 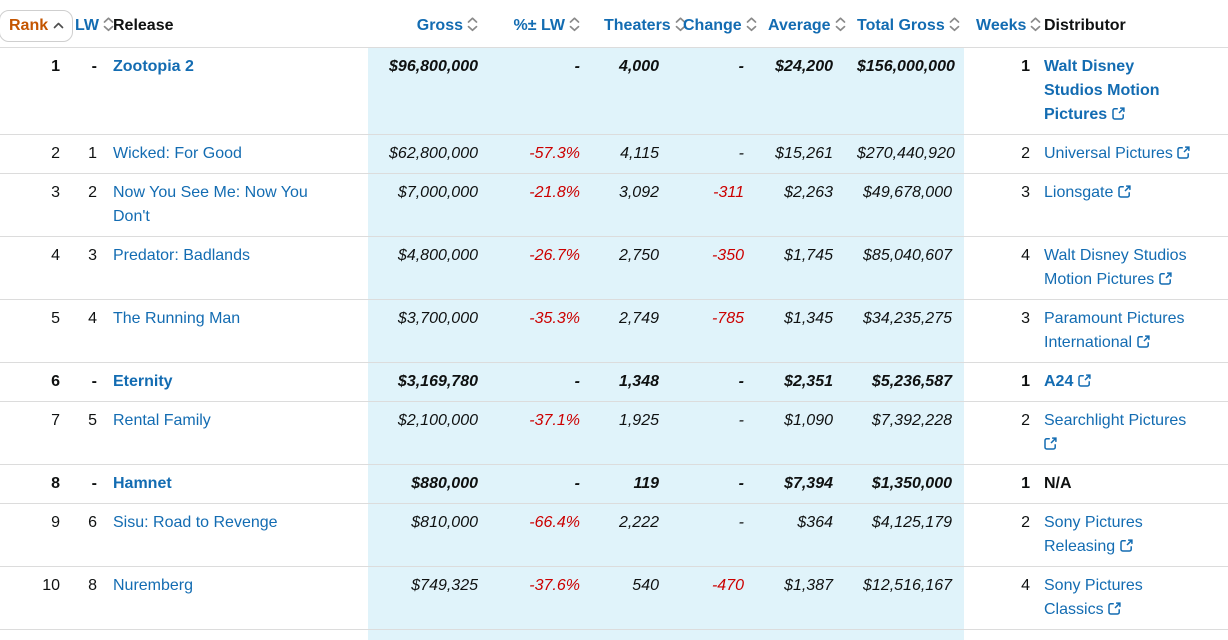 What do you see at coordinates (1003, 91) in the screenshot?
I see `weeks-cell: 1` at bounding box center [1003, 91].